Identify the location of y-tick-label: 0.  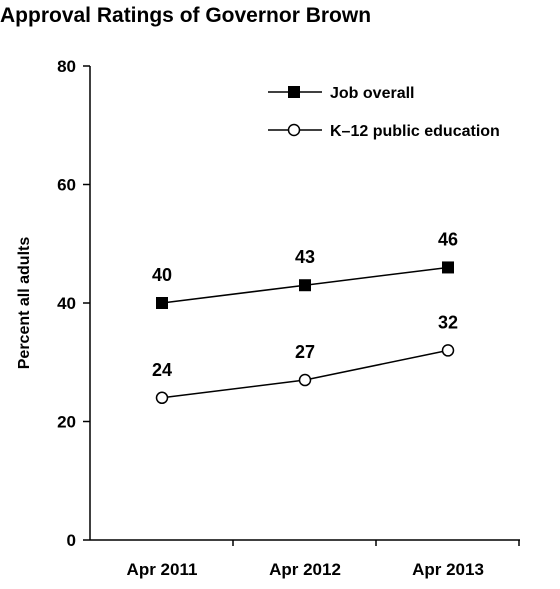
(71, 540).